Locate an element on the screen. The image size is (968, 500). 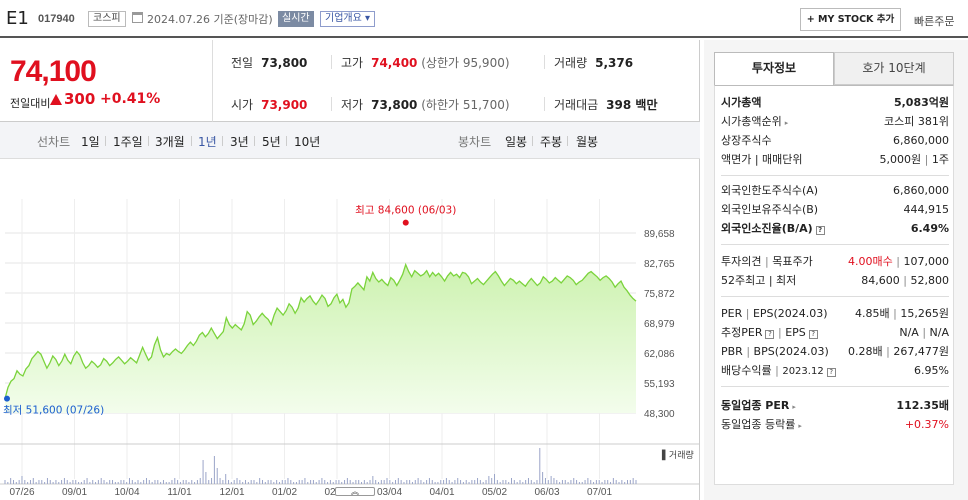
period-1w: 1주일 is located at coordinates (128, 142).